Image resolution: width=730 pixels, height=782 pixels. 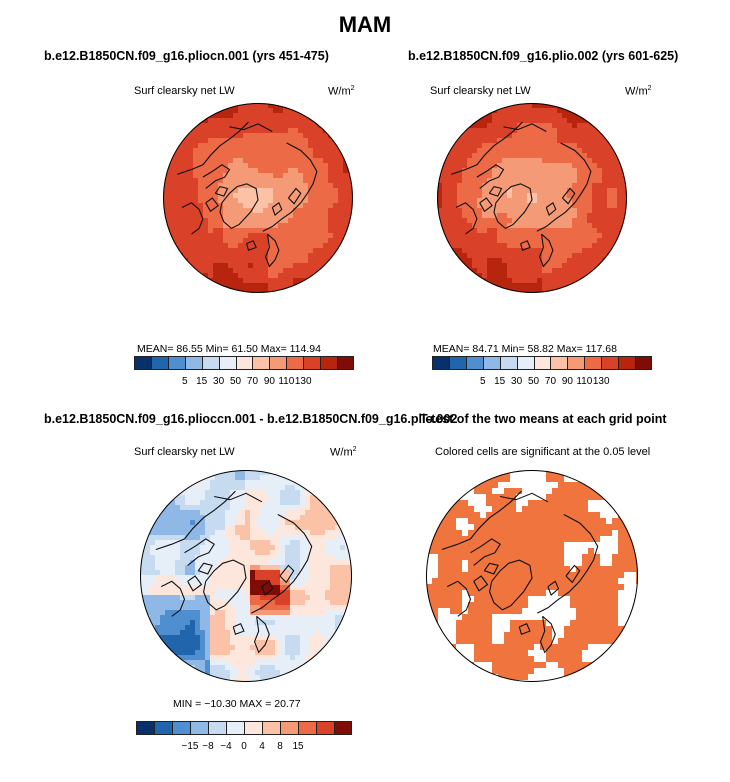 What do you see at coordinates (244, 363) in the screenshot?
I see `panel1-colorbar` at bounding box center [244, 363].